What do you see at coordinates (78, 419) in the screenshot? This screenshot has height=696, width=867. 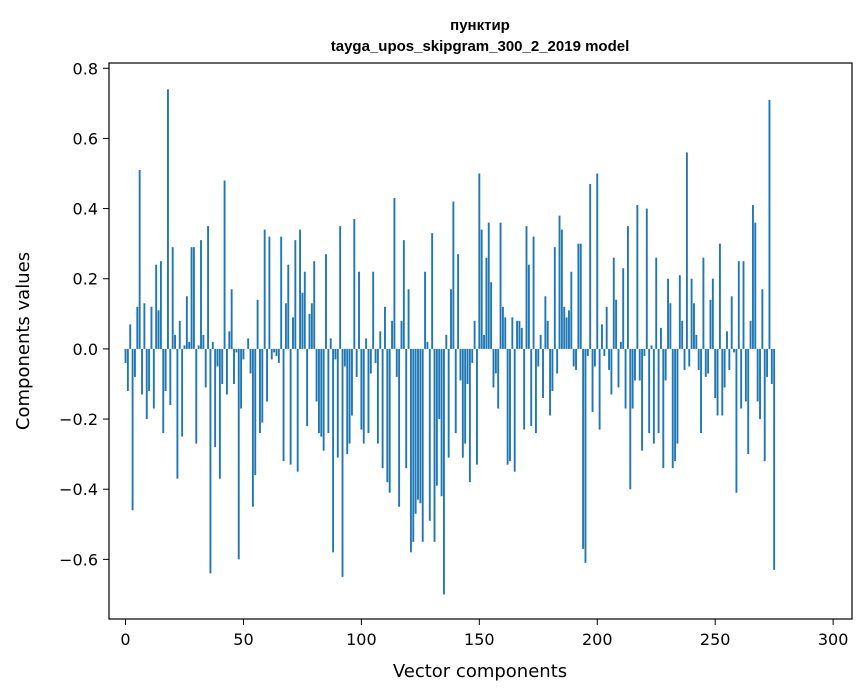 I see `y-tick-label: −0.2` at bounding box center [78, 419].